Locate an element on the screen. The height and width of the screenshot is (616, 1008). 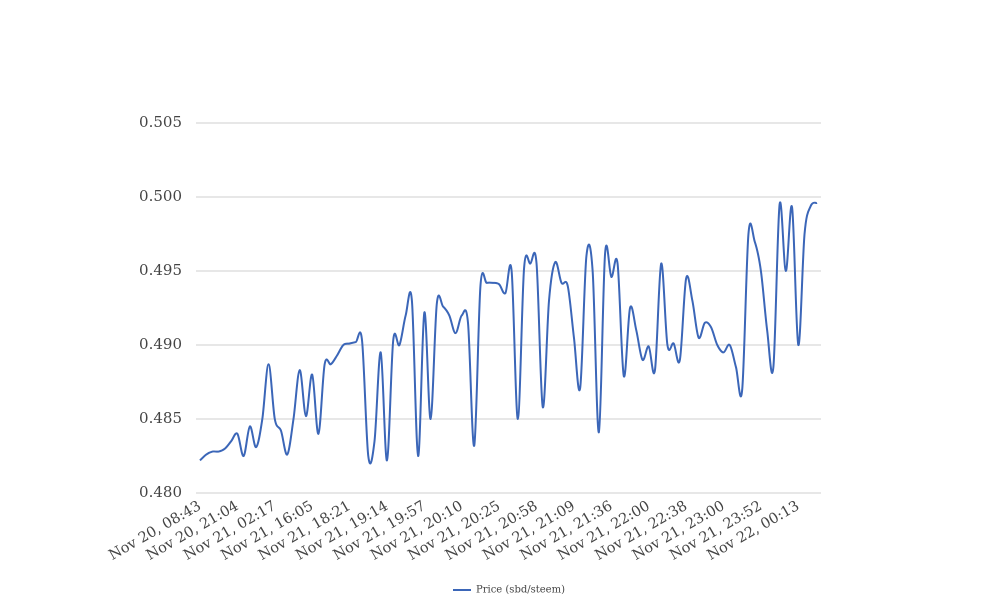
y-tick-label: 0.505 is located at coordinates (160, 122).